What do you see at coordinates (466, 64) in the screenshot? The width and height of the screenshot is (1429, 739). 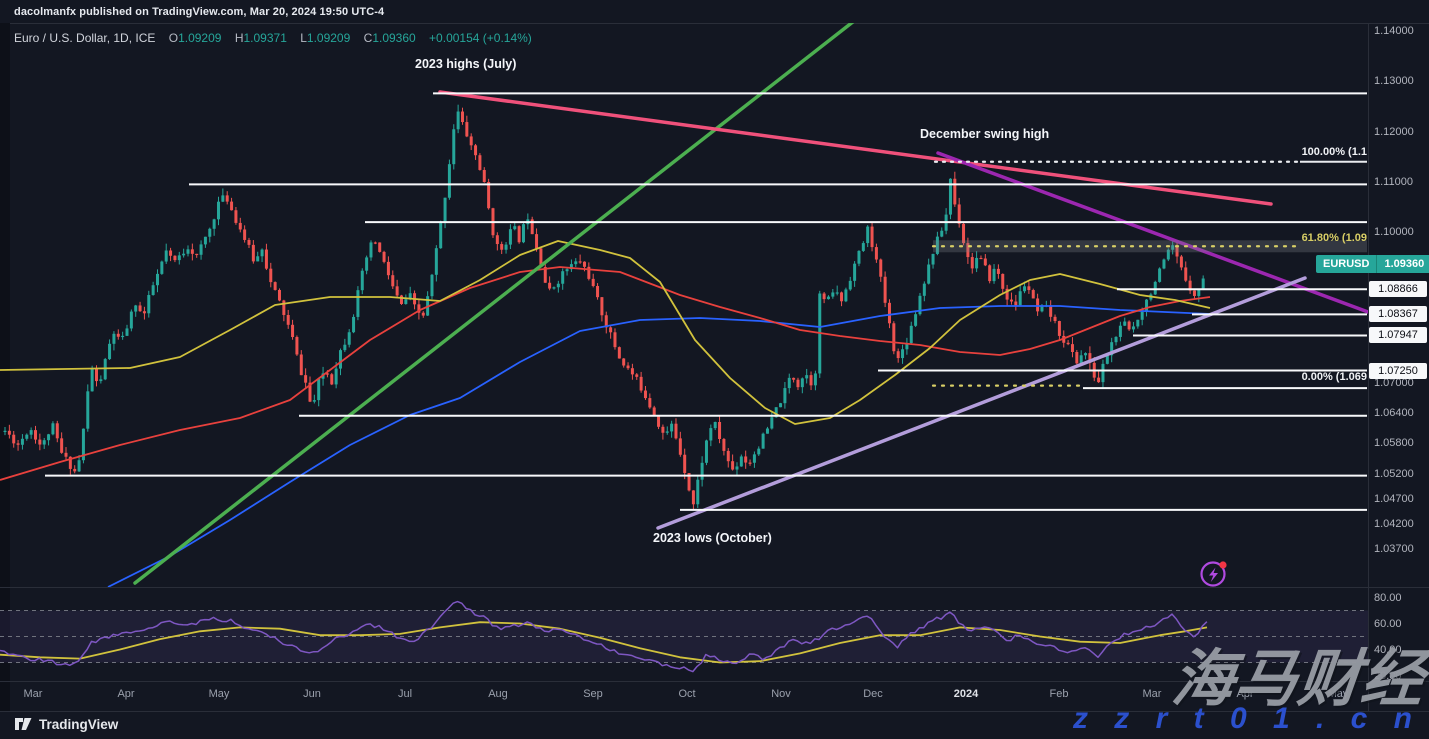 I see `annotation-2023-highs: 2023 highs (July)` at bounding box center [466, 64].